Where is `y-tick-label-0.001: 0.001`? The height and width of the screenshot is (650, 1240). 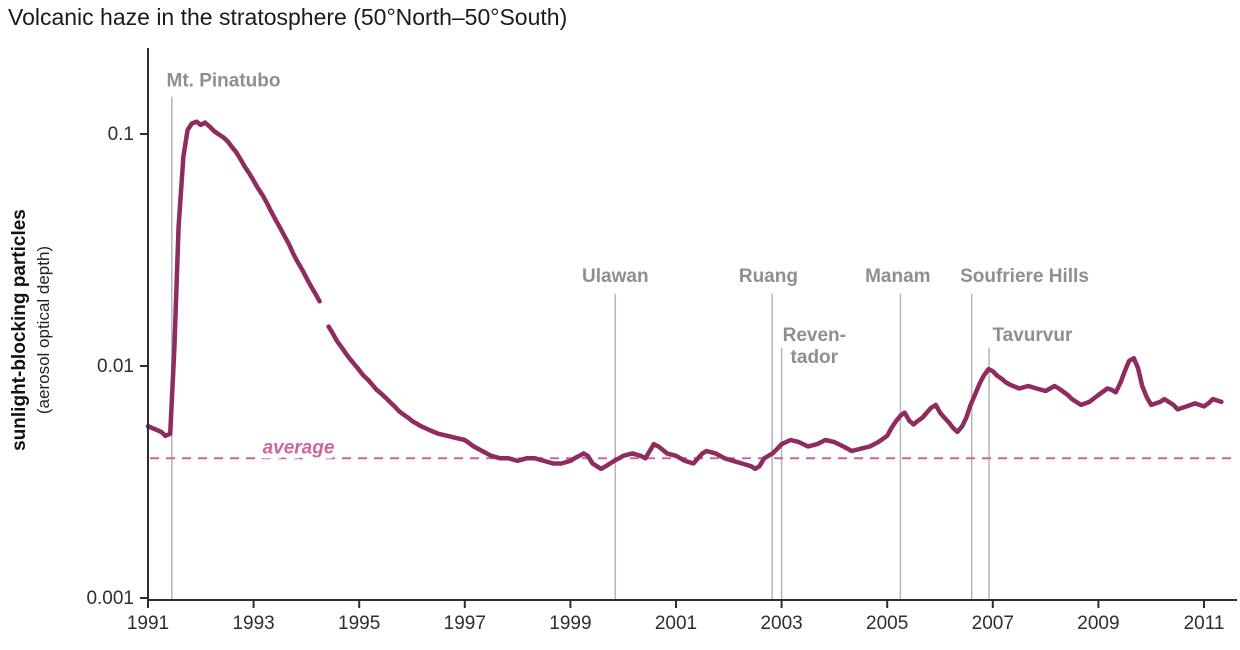 y-tick-label-0.001: 0.001 is located at coordinates (110, 598).